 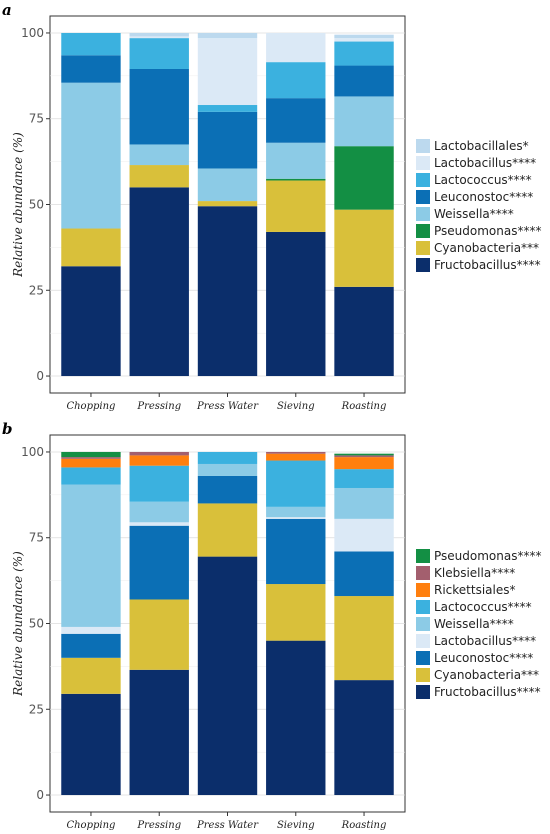 I want to click on bar-roasting-klebsiella, so click(x=364, y=456).